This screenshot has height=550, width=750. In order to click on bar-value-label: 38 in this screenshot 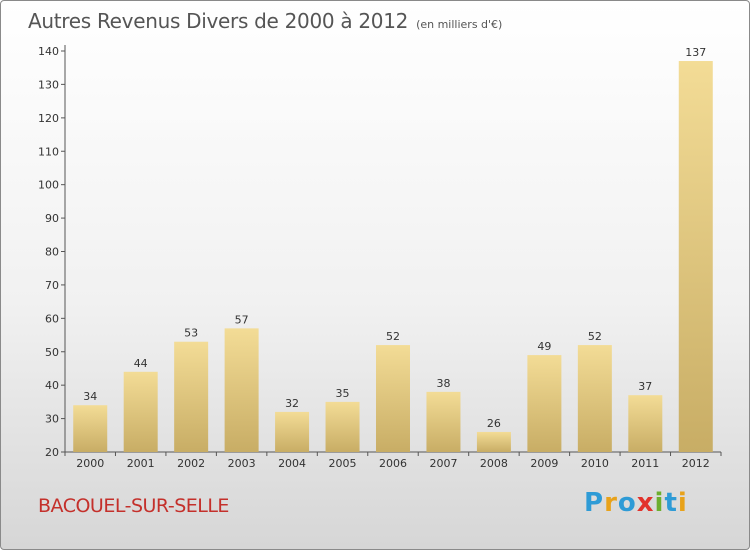, I will do `click(443, 383)`.